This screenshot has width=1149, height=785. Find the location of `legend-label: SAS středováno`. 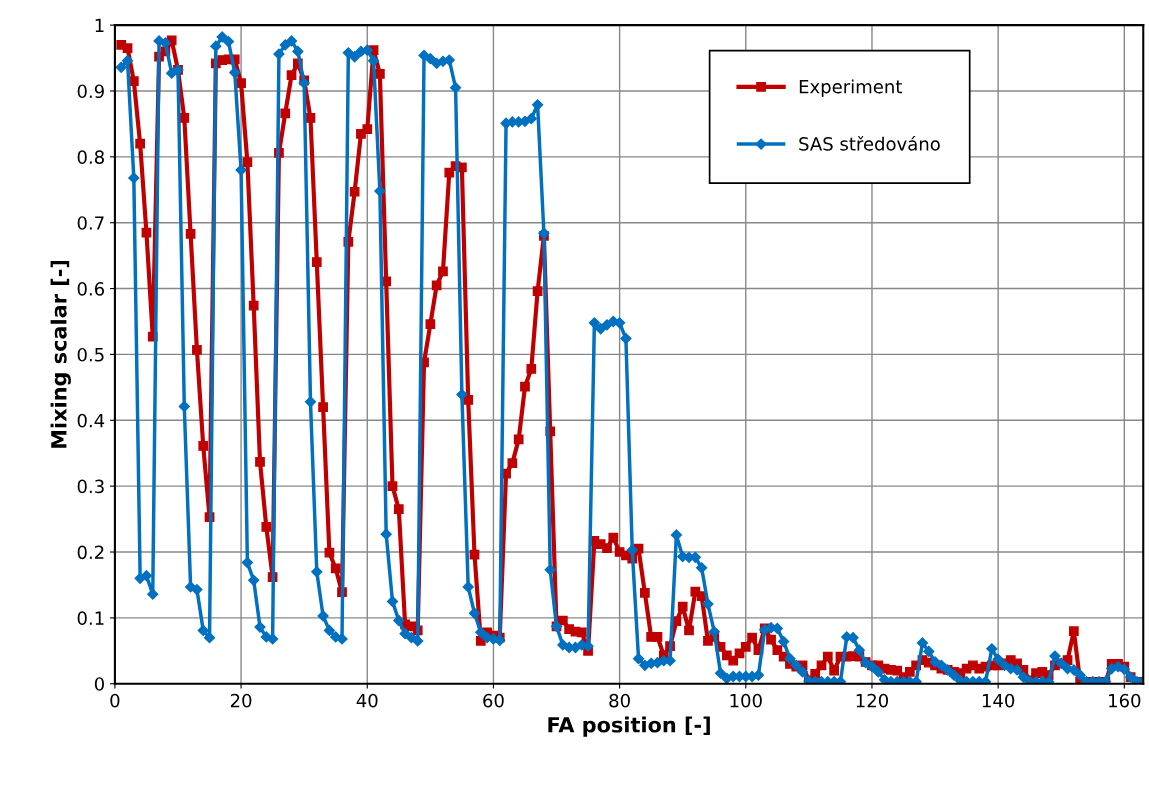

legend-label: SAS středováno is located at coordinates (869, 143).